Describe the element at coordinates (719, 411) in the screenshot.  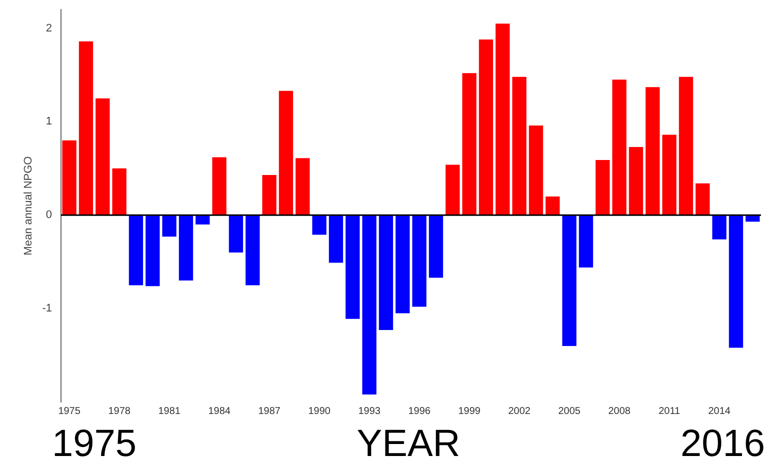
I see `x-tick-label: 2014` at that location.